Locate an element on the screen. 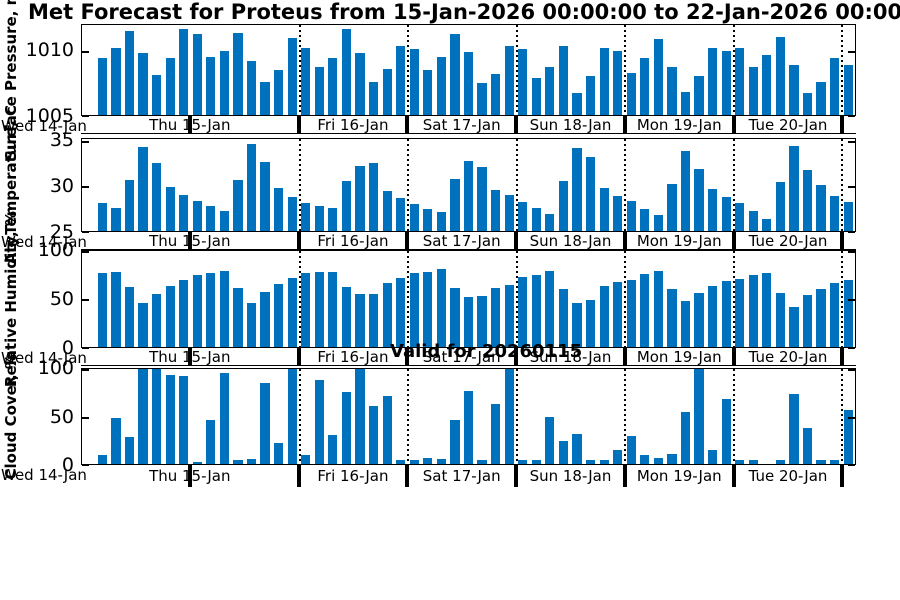 The image size is (900, 600). y-tick-label: 0 is located at coordinates (67, 348).